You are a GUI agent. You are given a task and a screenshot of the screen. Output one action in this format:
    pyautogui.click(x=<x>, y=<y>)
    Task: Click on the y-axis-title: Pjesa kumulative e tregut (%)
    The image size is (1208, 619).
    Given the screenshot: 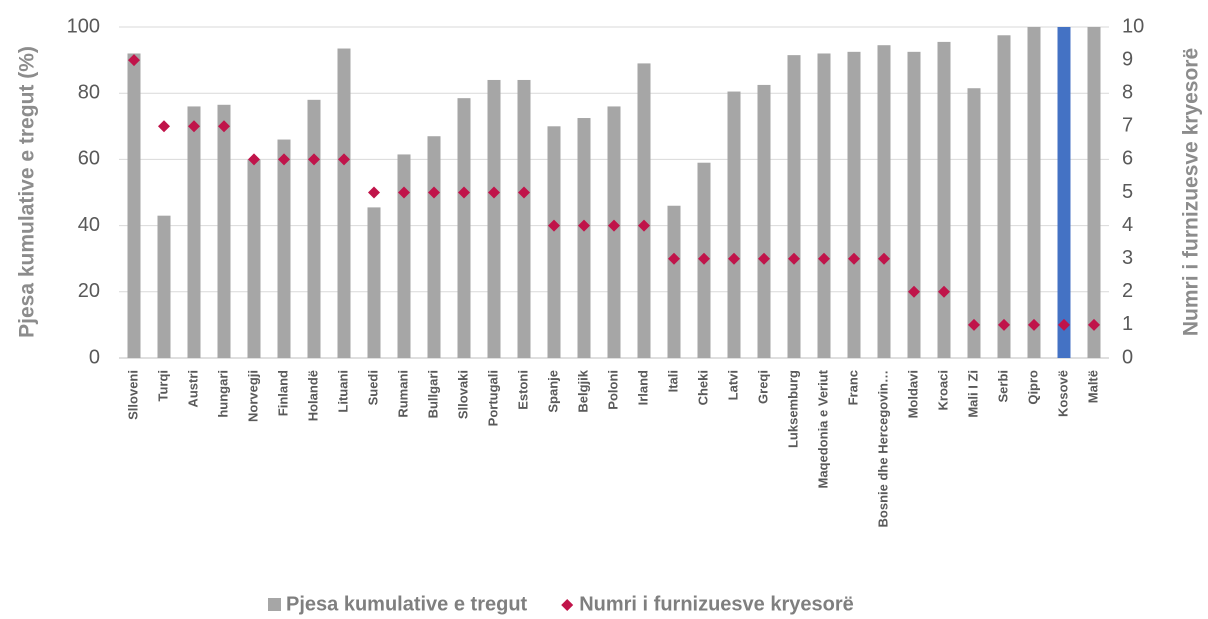 What is the action you would take?
    pyautogui.click(x=27, y=192)
    